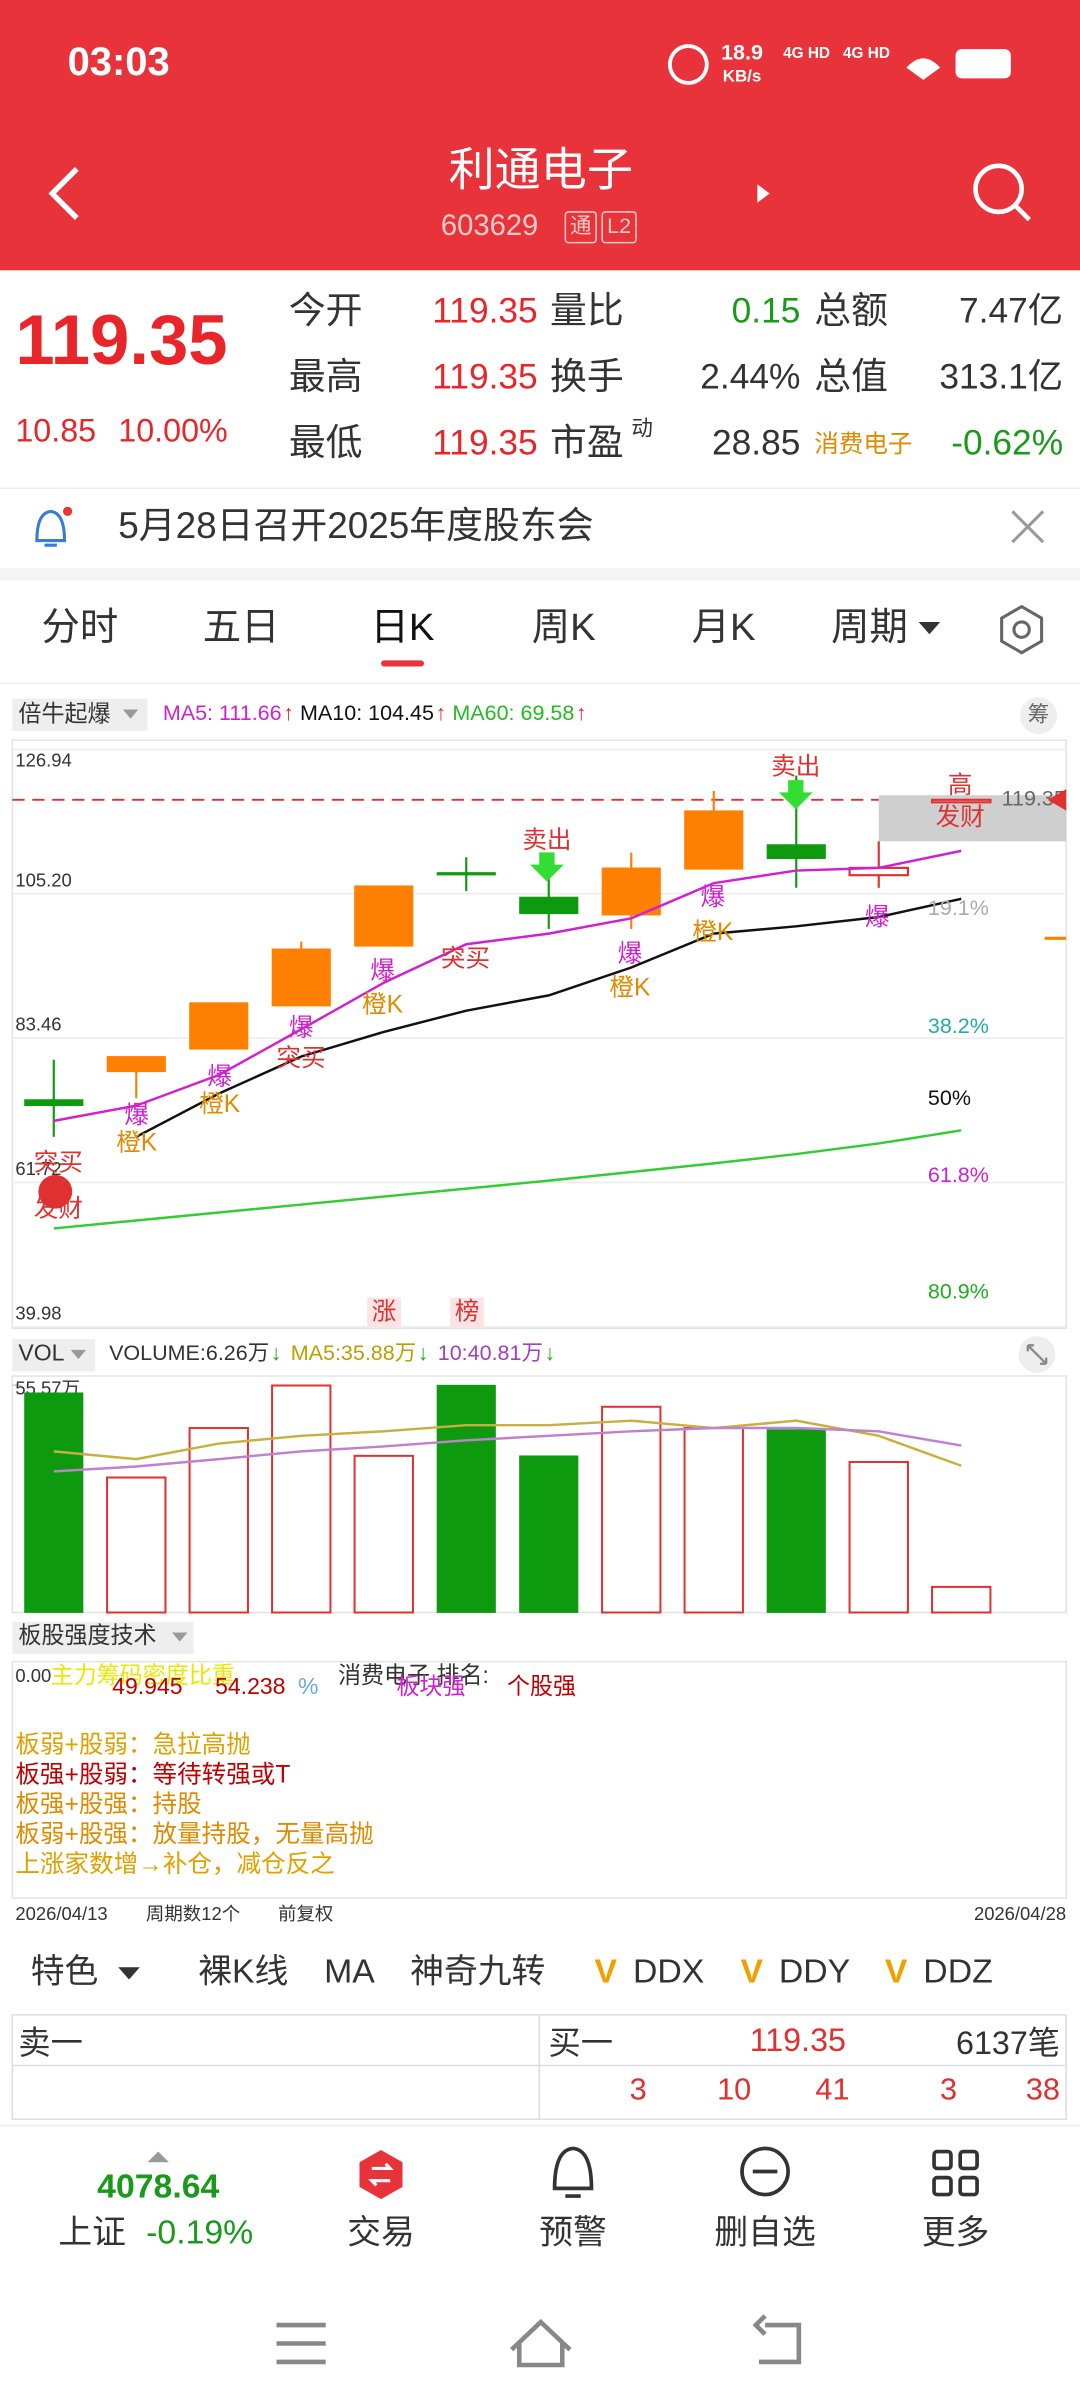 The image size is (1080, 2408). Describe the element at coordinates (960, 785) in the screenshot. I see `annotations: 高` at that location.